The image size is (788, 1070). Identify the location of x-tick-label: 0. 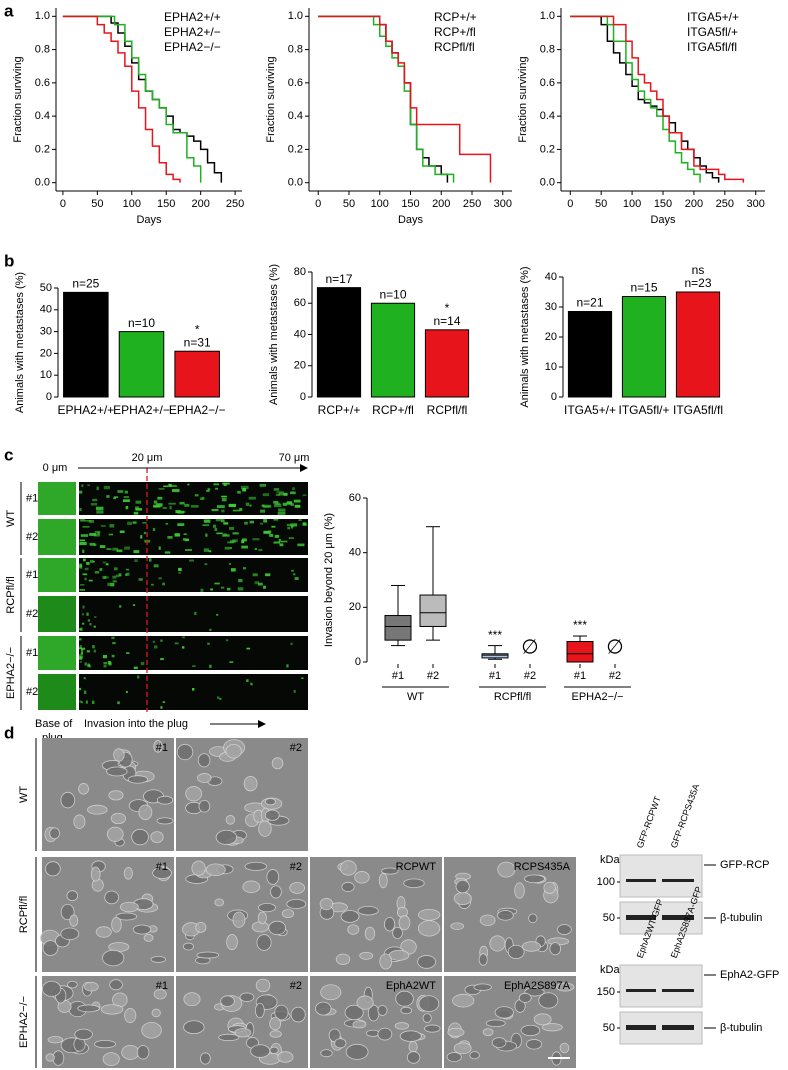
(63, 204).